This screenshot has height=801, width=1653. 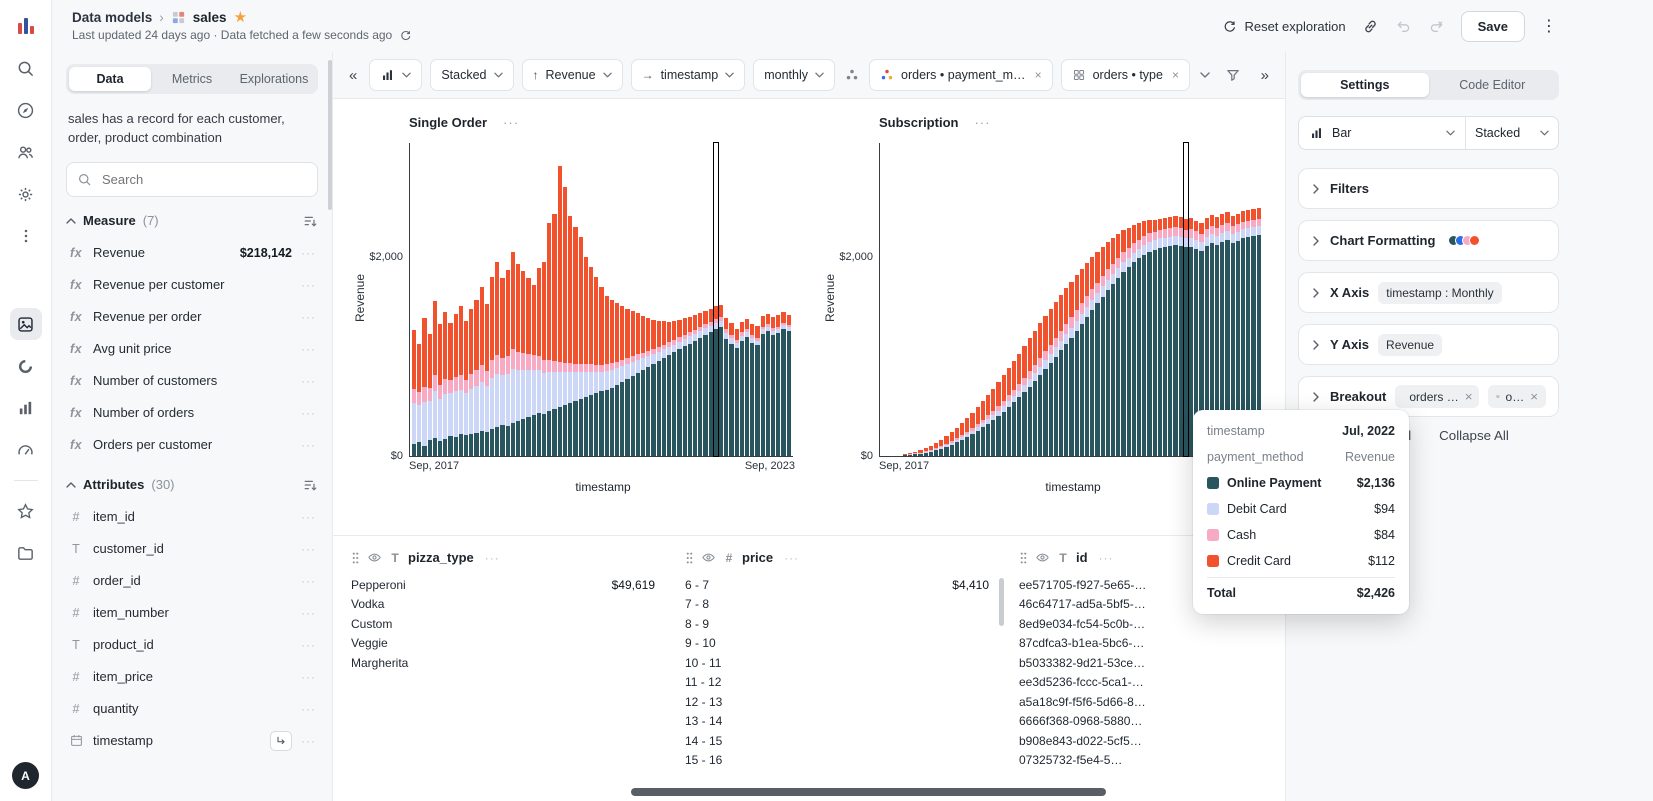 What do you see at coordinates (1403, 26) in the screenshot?
I see `undo-icon` at bounding box center [1403, 26].